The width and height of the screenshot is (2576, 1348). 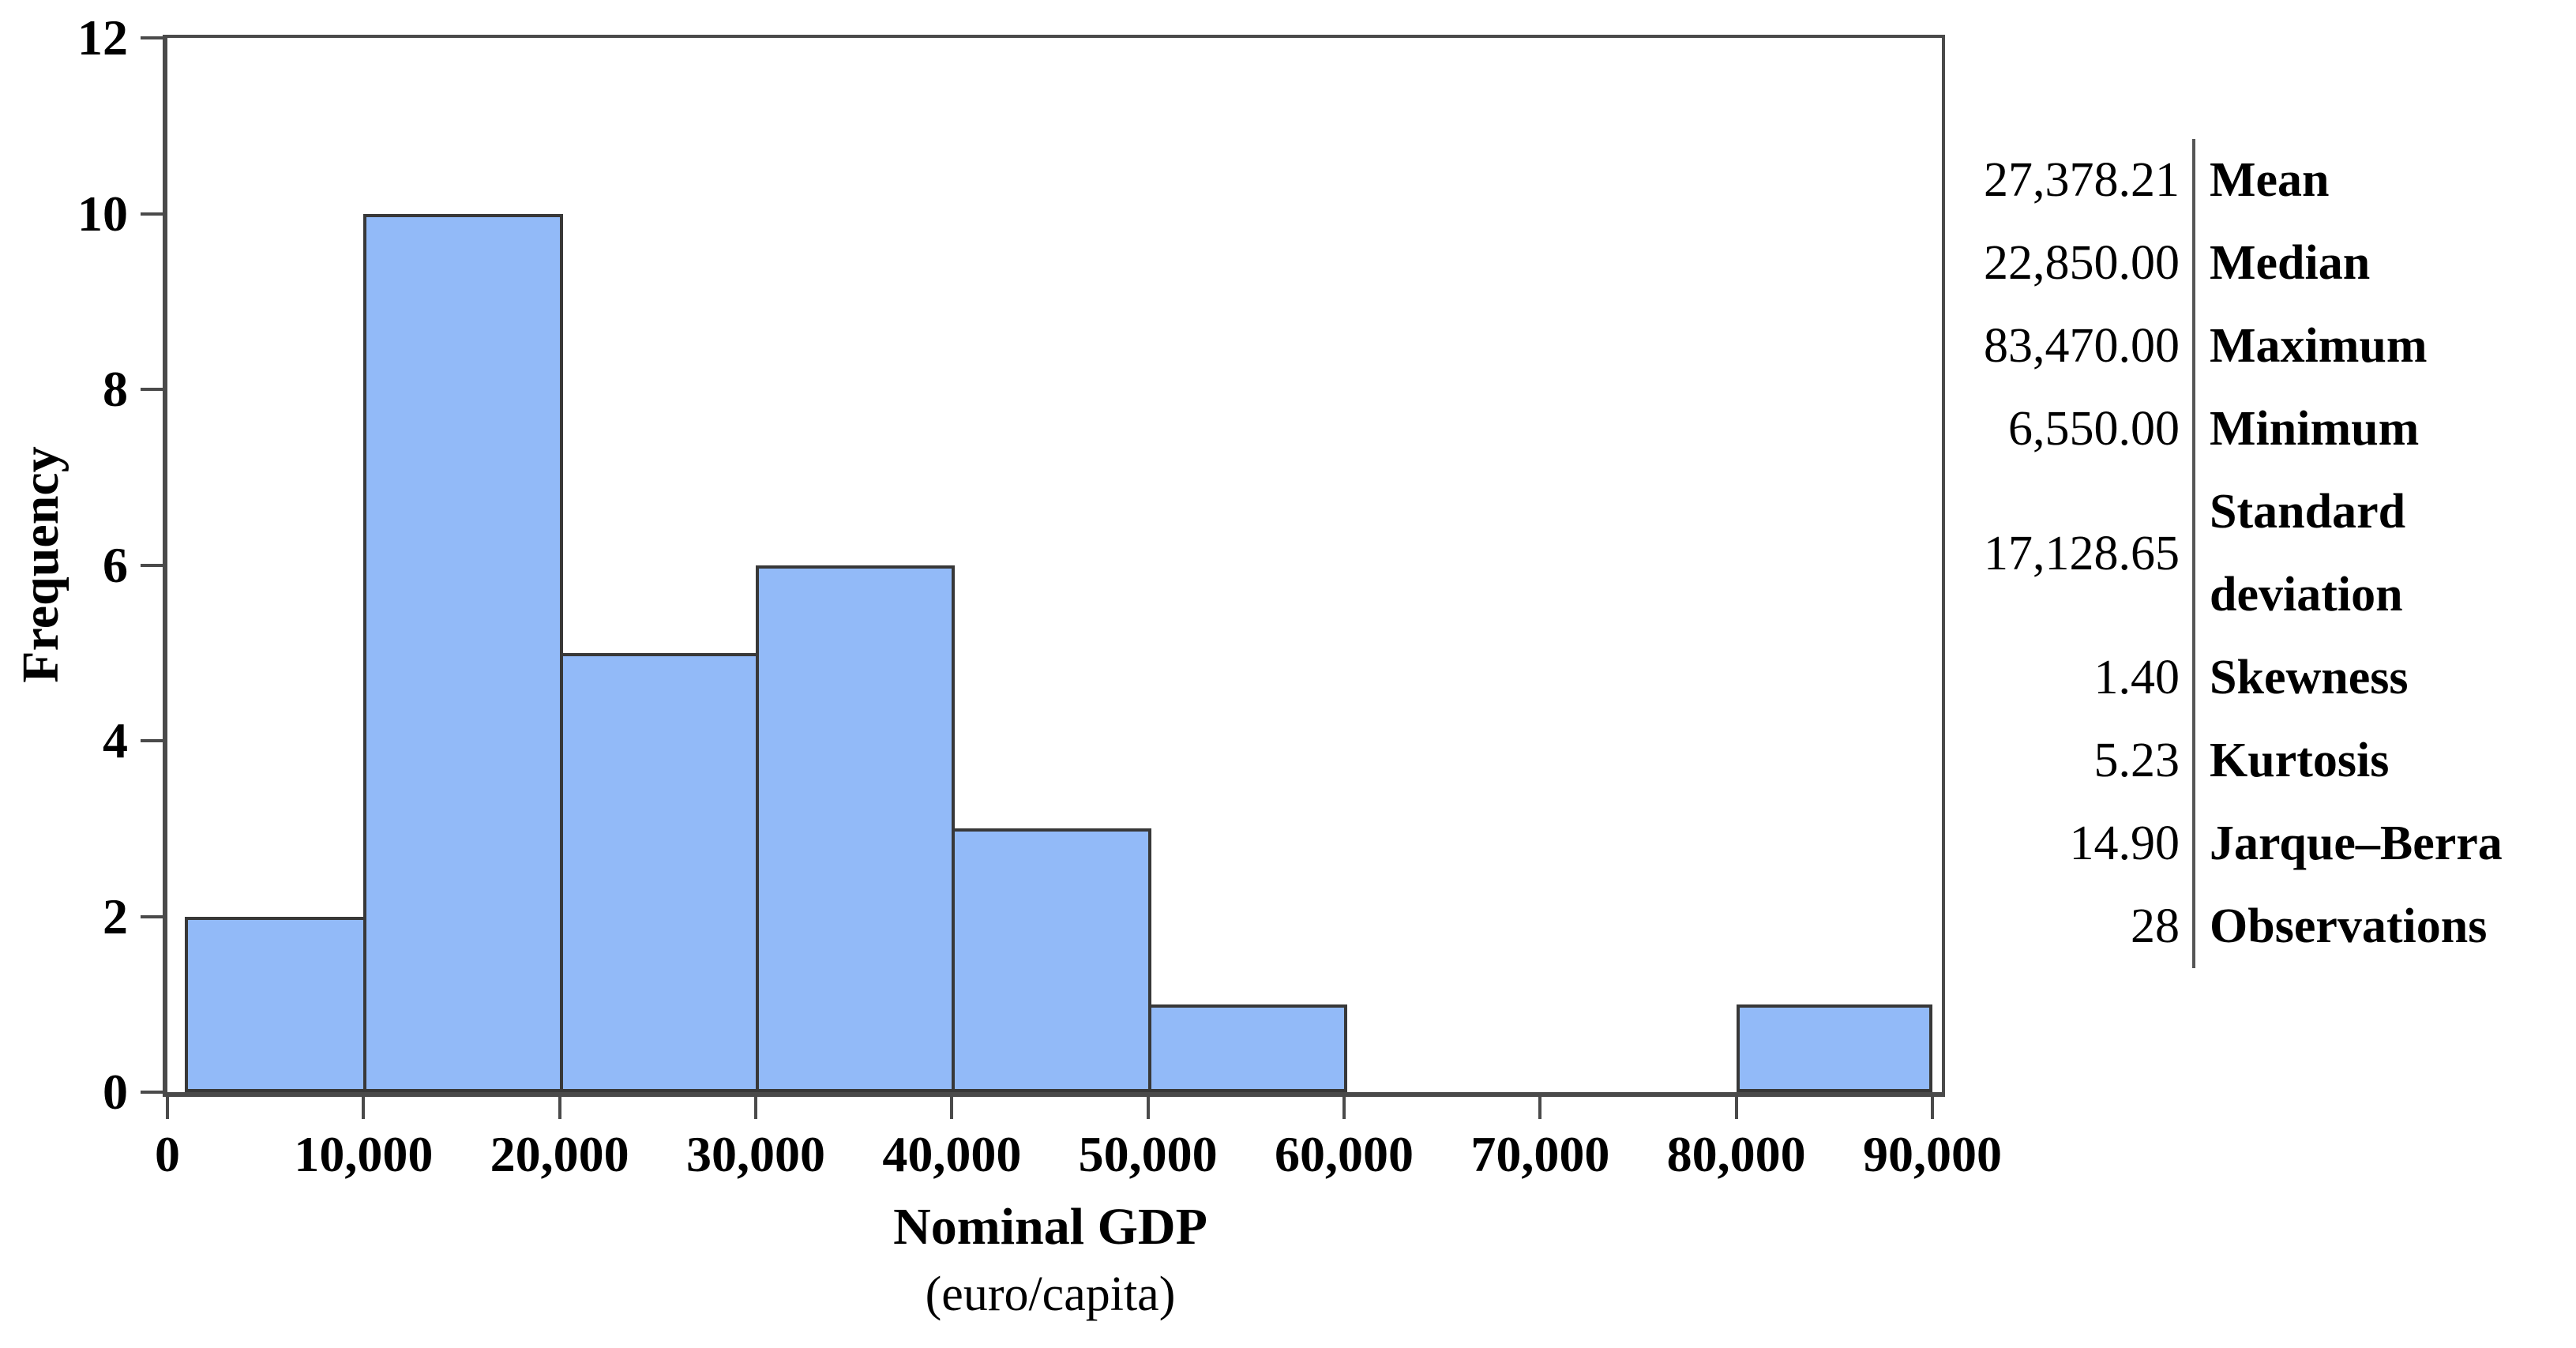 What do you see at coordinates (2309, 677) in the screenshot?
I see `stat-label: Skewness` at bounding box center [2309, 677].